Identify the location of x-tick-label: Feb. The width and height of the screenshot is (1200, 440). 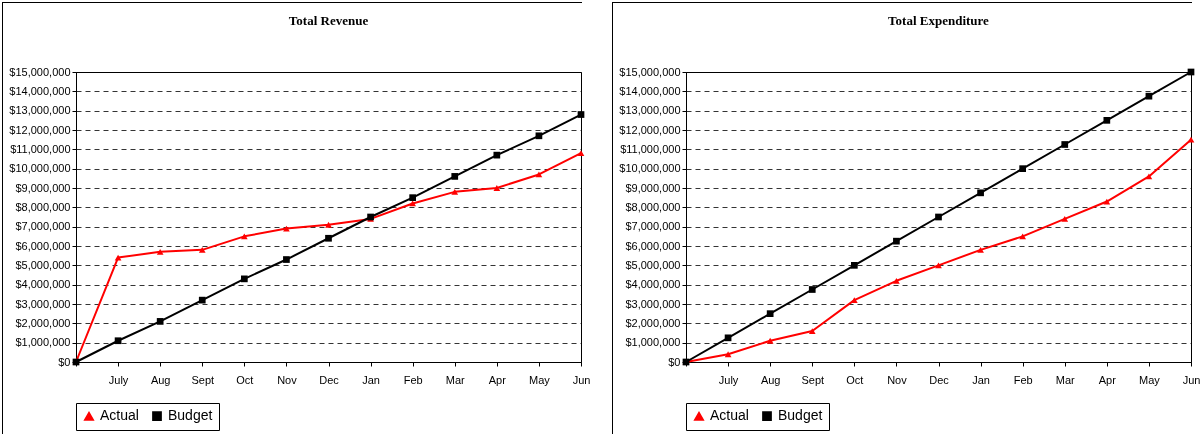
(1023, 379).